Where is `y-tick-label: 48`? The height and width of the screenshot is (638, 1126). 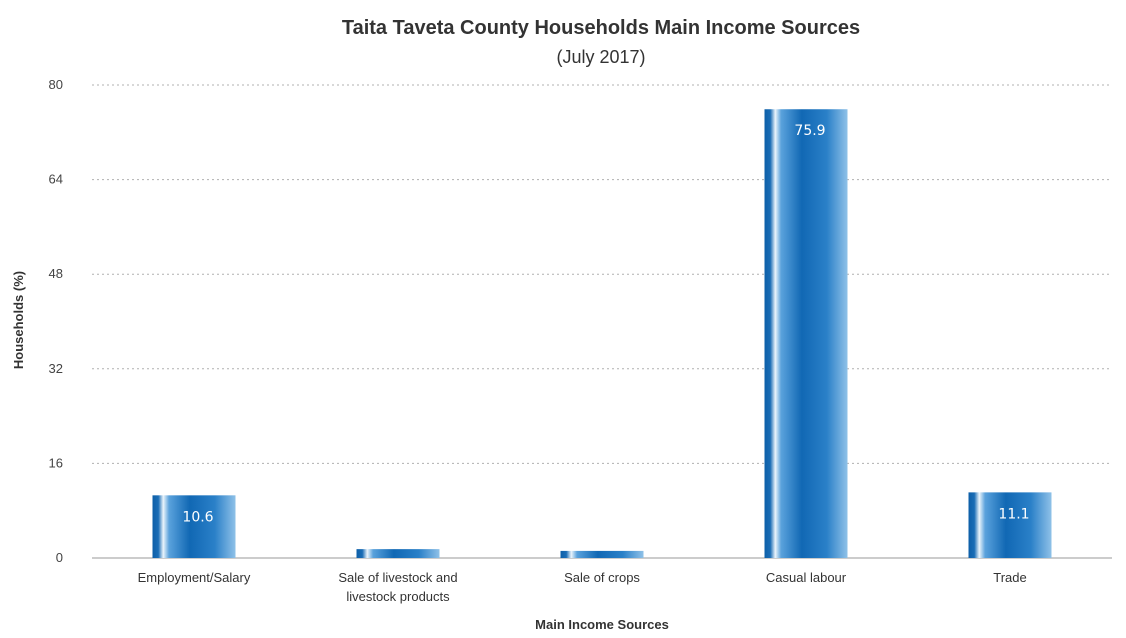
y-tick-label: 48 is located at coordinates (56, 273).